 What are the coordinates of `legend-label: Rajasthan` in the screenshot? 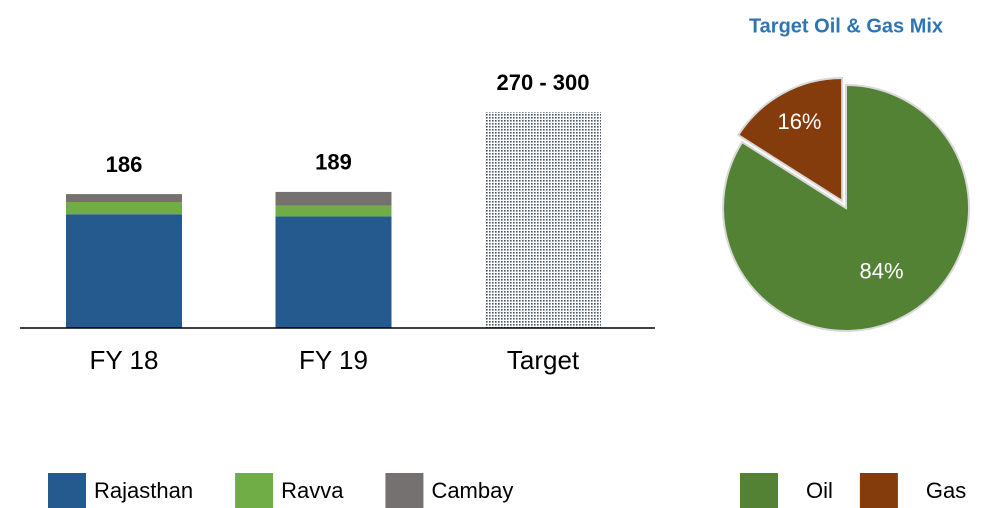 It's located at (143, 490).